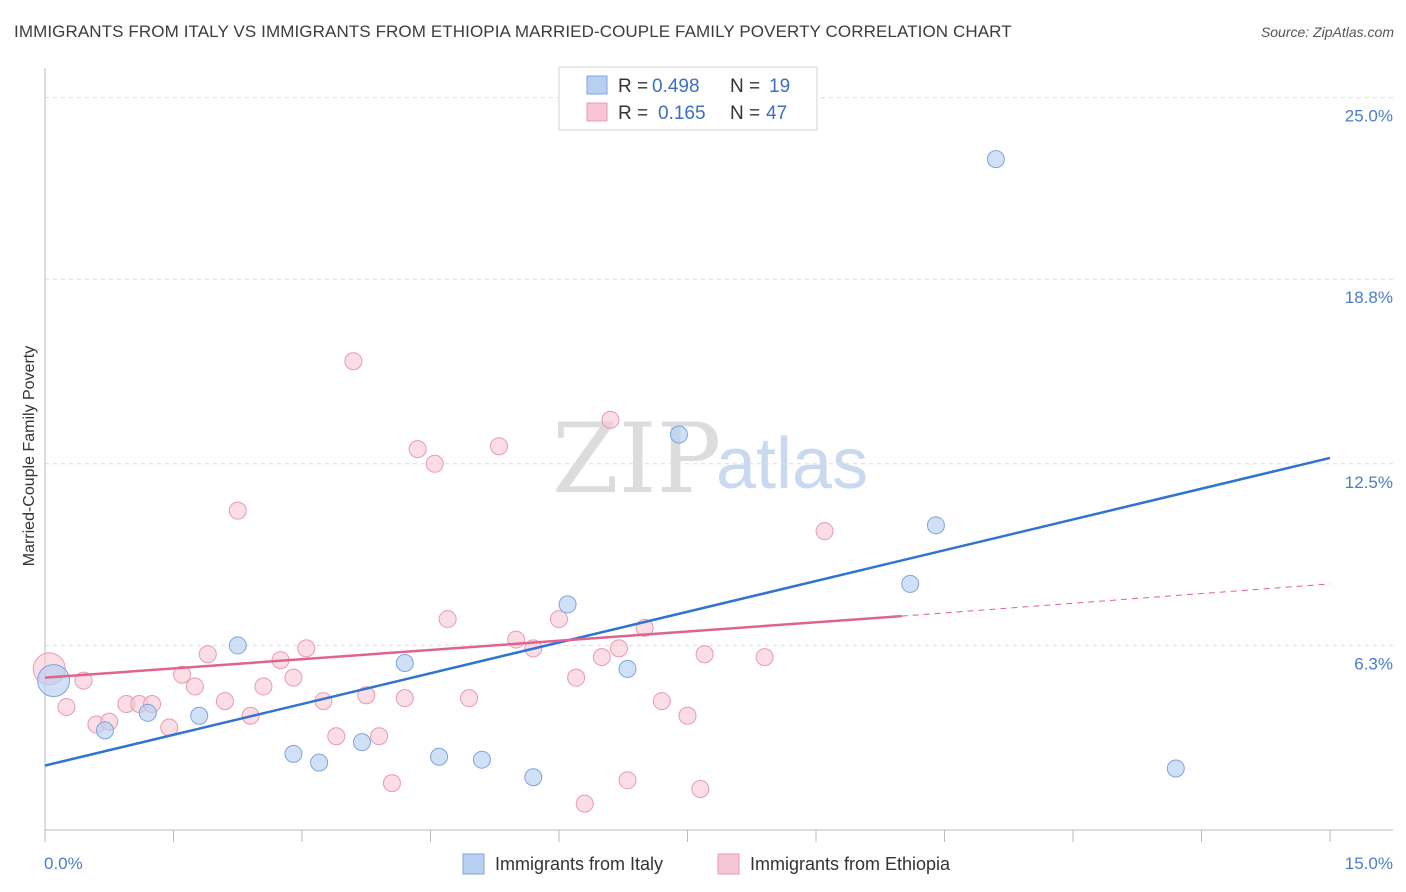 This screenshot has width=1406, height=892. What do you see at coordinates (745, 86) in the screenshot?
I see `legend-n-label-italy: N =` at bounding box center [745, 86].